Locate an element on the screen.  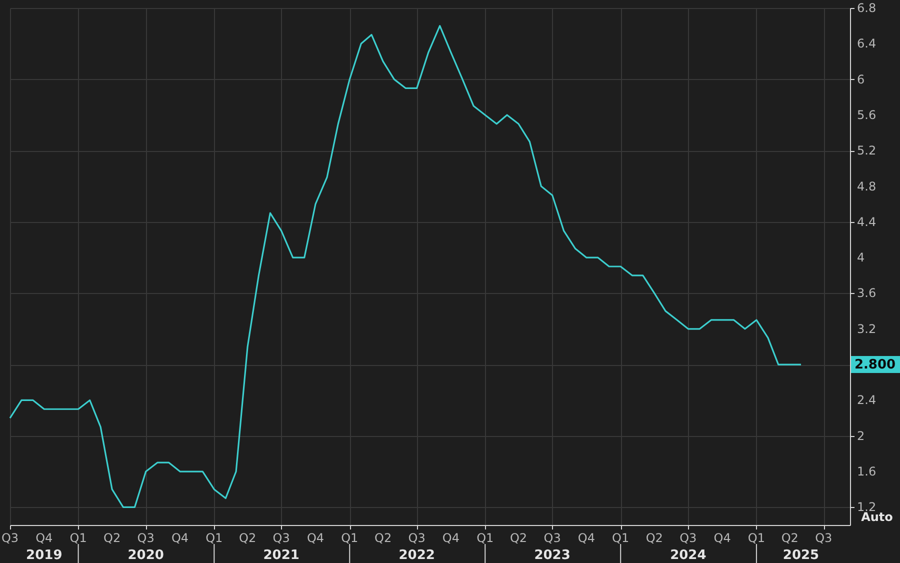
x2-tick-label: 2019 is located at coordinates (44, 555).